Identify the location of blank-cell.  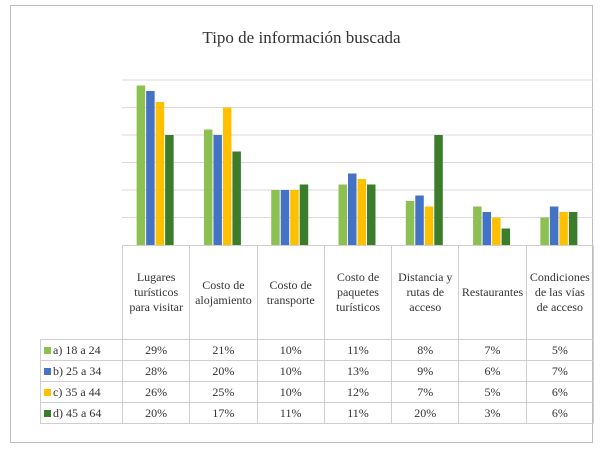
(81, 292).